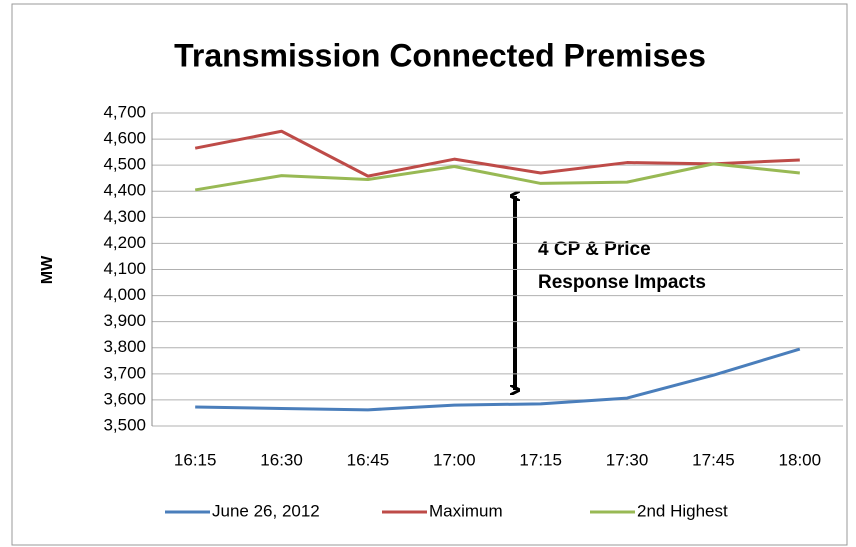 Image resolution: width=856 pixels, height=547 pixels. I want to click on x-tick-label: 17:00, so click(454, 459).